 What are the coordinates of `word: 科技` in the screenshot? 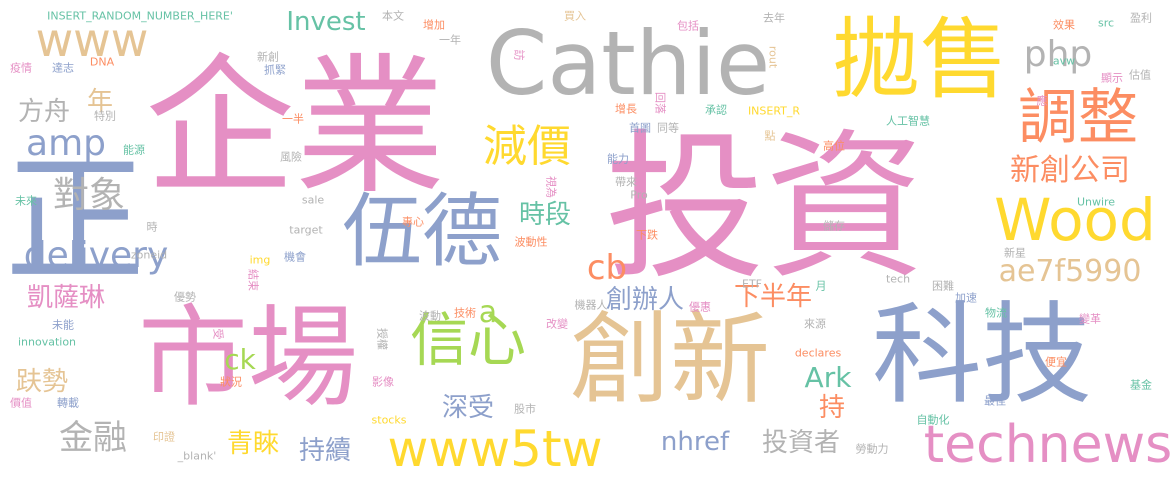 It's located at (982, 355).